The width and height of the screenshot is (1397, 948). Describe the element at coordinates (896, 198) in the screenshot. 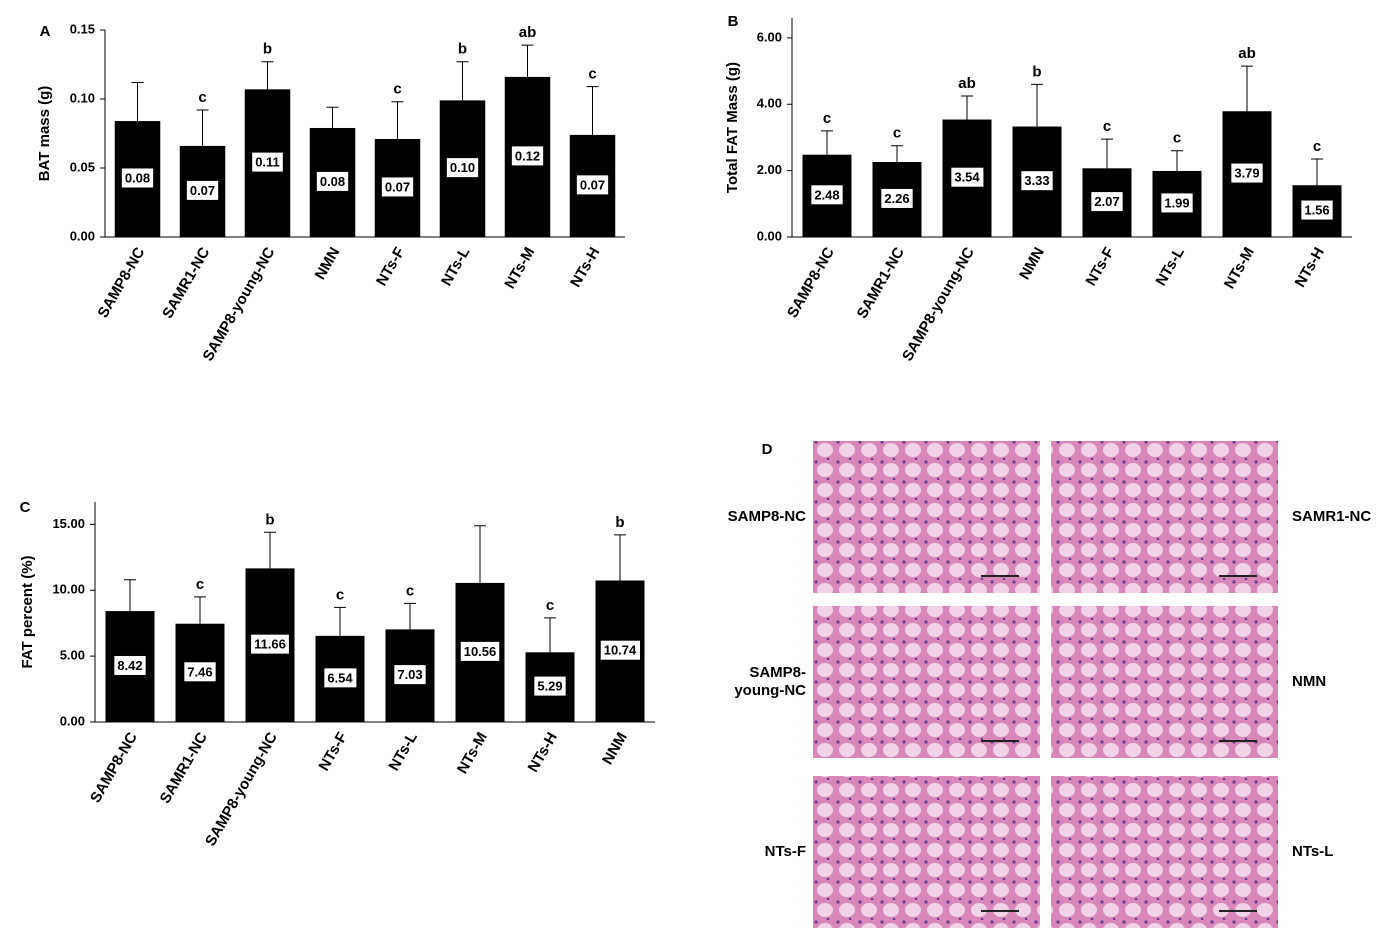

I see `value-label: 2.26` at that location.